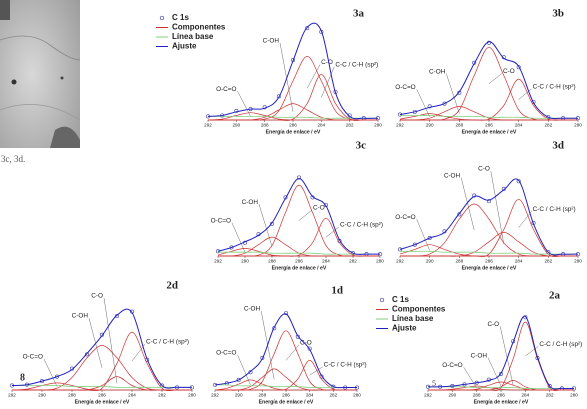  Describe the element at coordinates (162, 18) in the screenshot. I see `legend-symbol` at that location.